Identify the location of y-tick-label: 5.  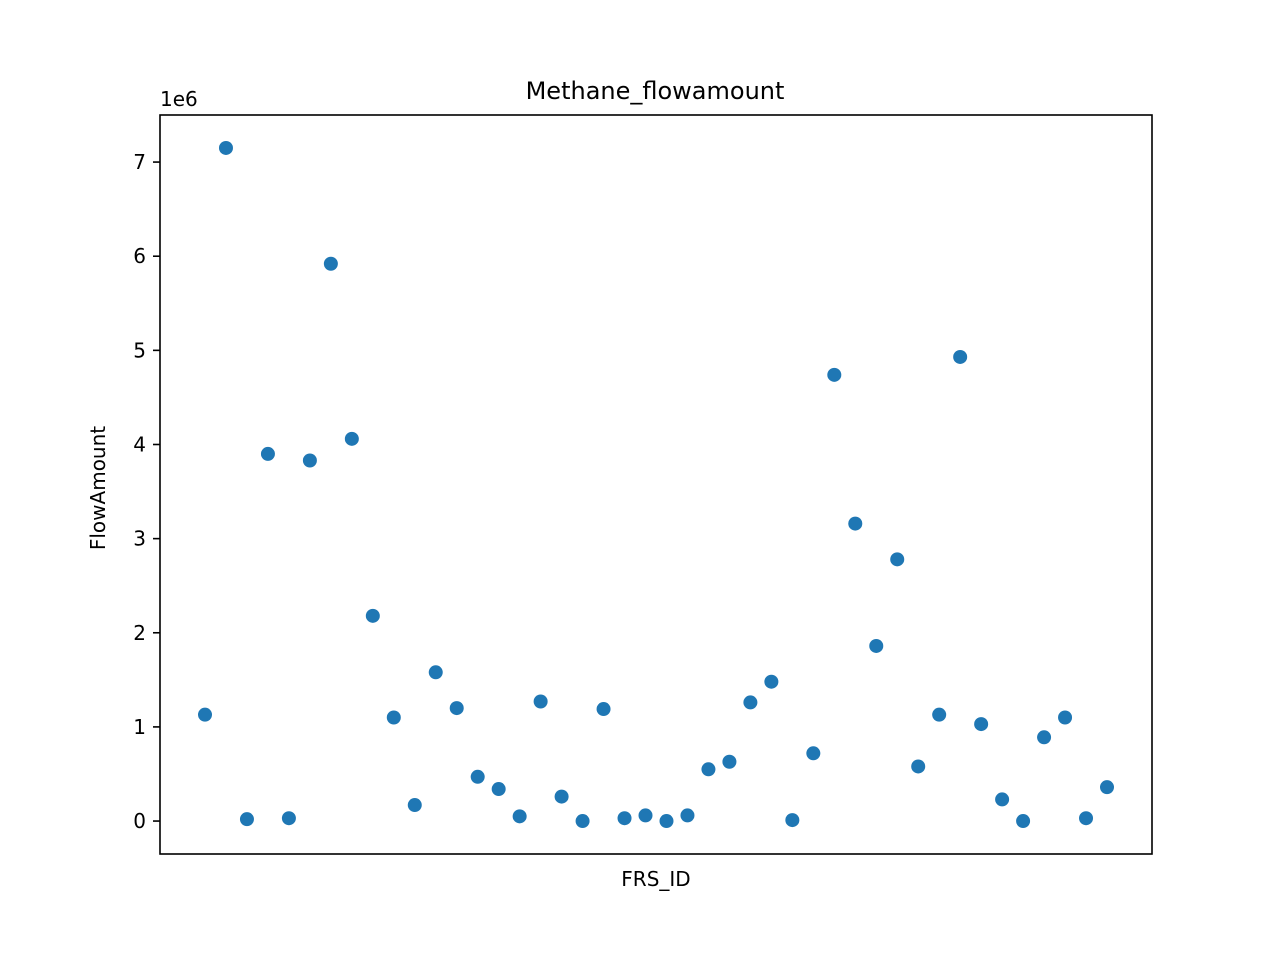
(139, 350).